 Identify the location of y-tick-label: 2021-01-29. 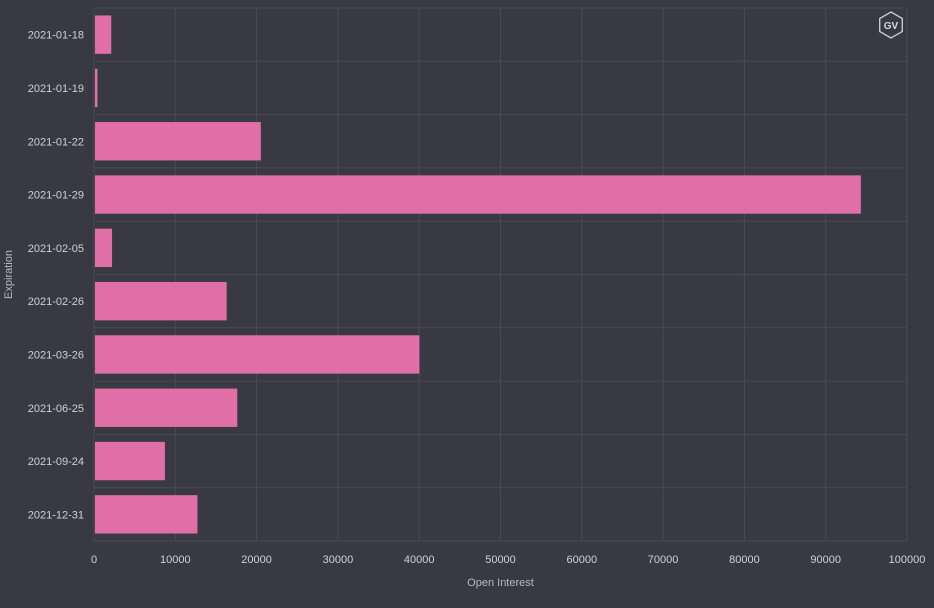
(56, 196).